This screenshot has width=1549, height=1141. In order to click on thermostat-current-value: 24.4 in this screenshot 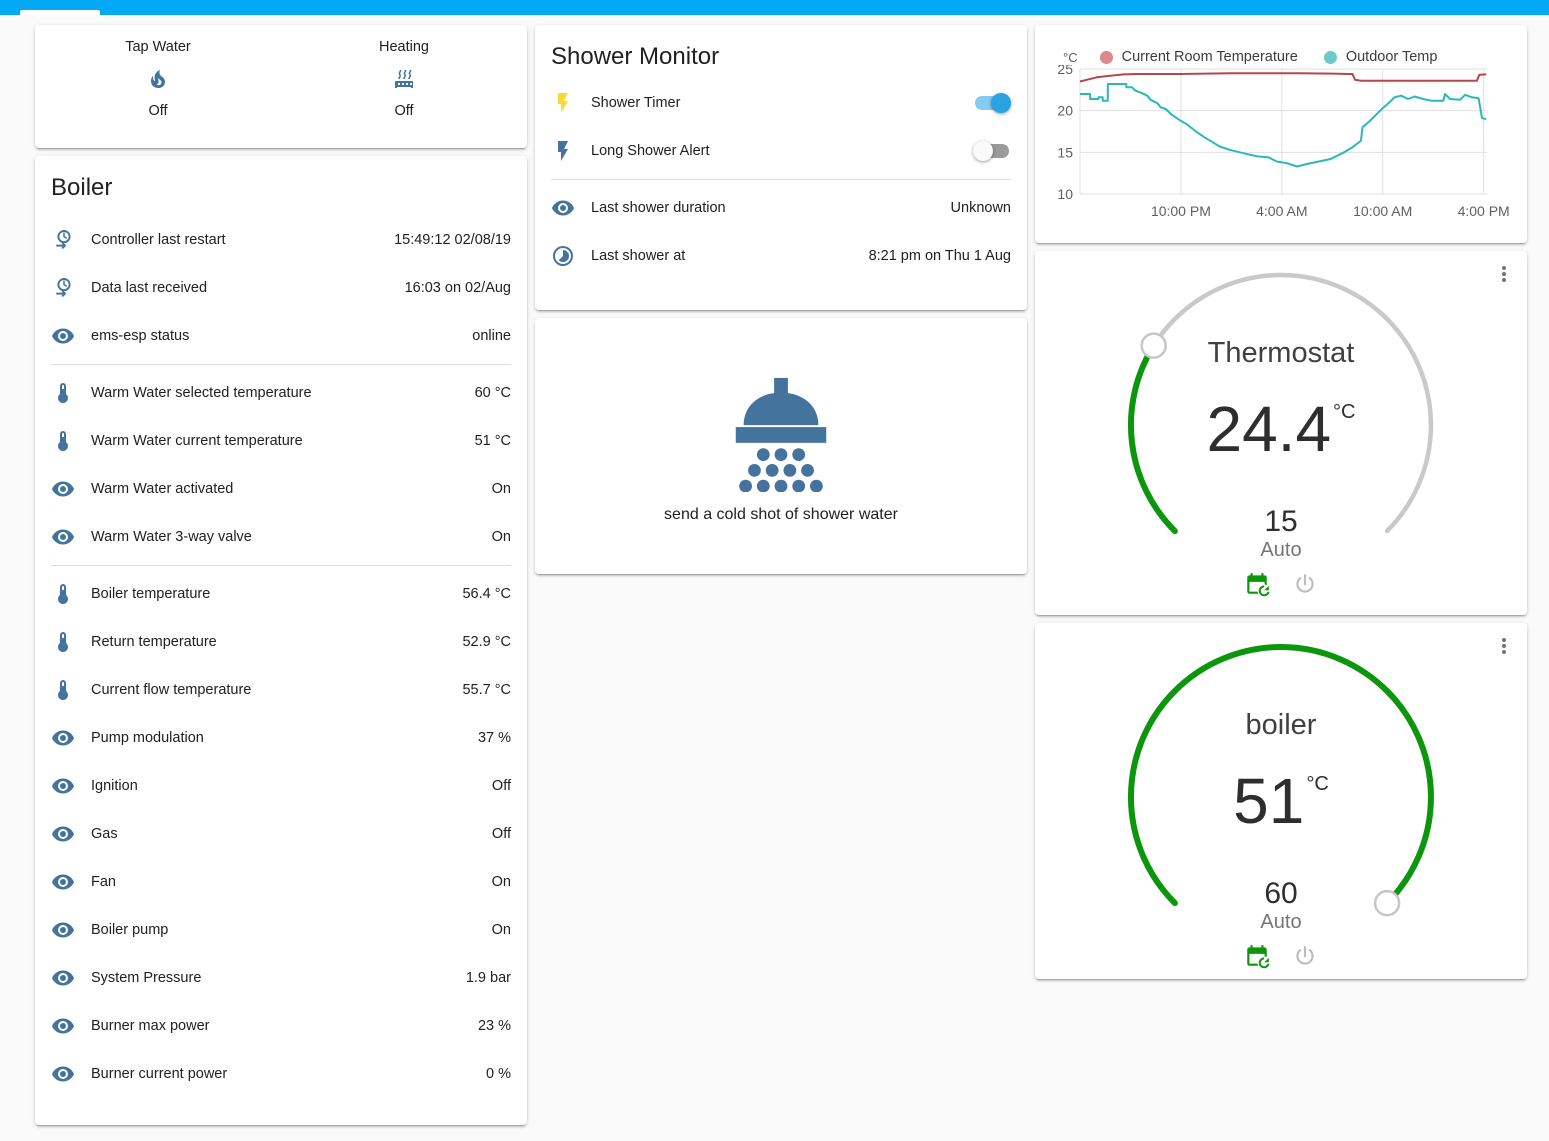, I will do `click(1269, 429)`.